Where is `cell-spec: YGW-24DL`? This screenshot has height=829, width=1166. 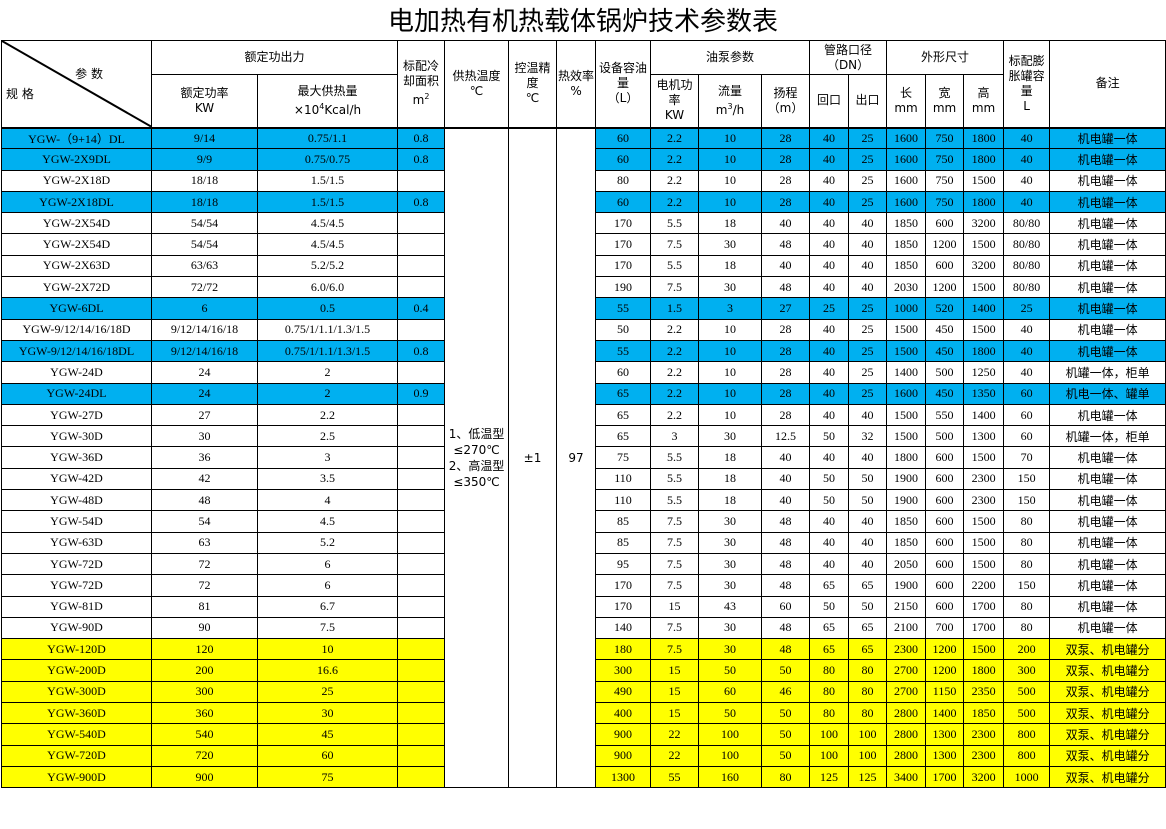
cell-spec: YGW-24DL is located at coordinates (76, 393).